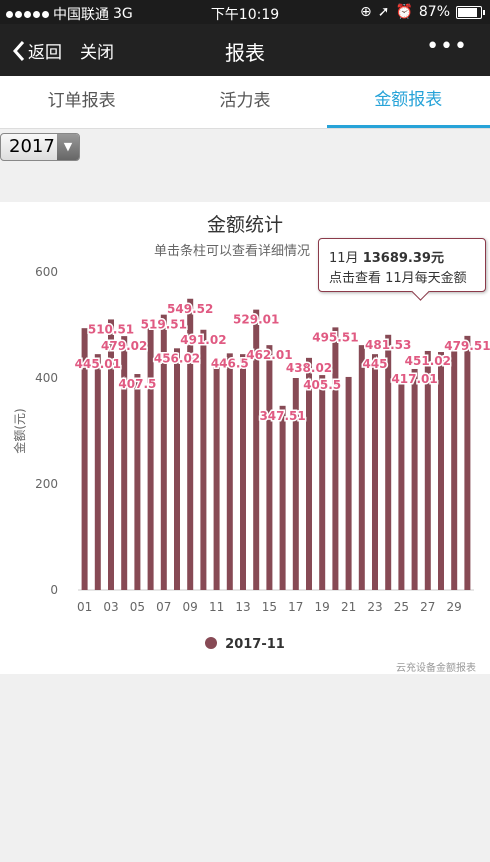 The width and height of the screenshot is (490, 862). What do you see at coordinates (242, 607) in the screenshot?
I see `x-tick-label: 13` at bounding box center [242, 607].